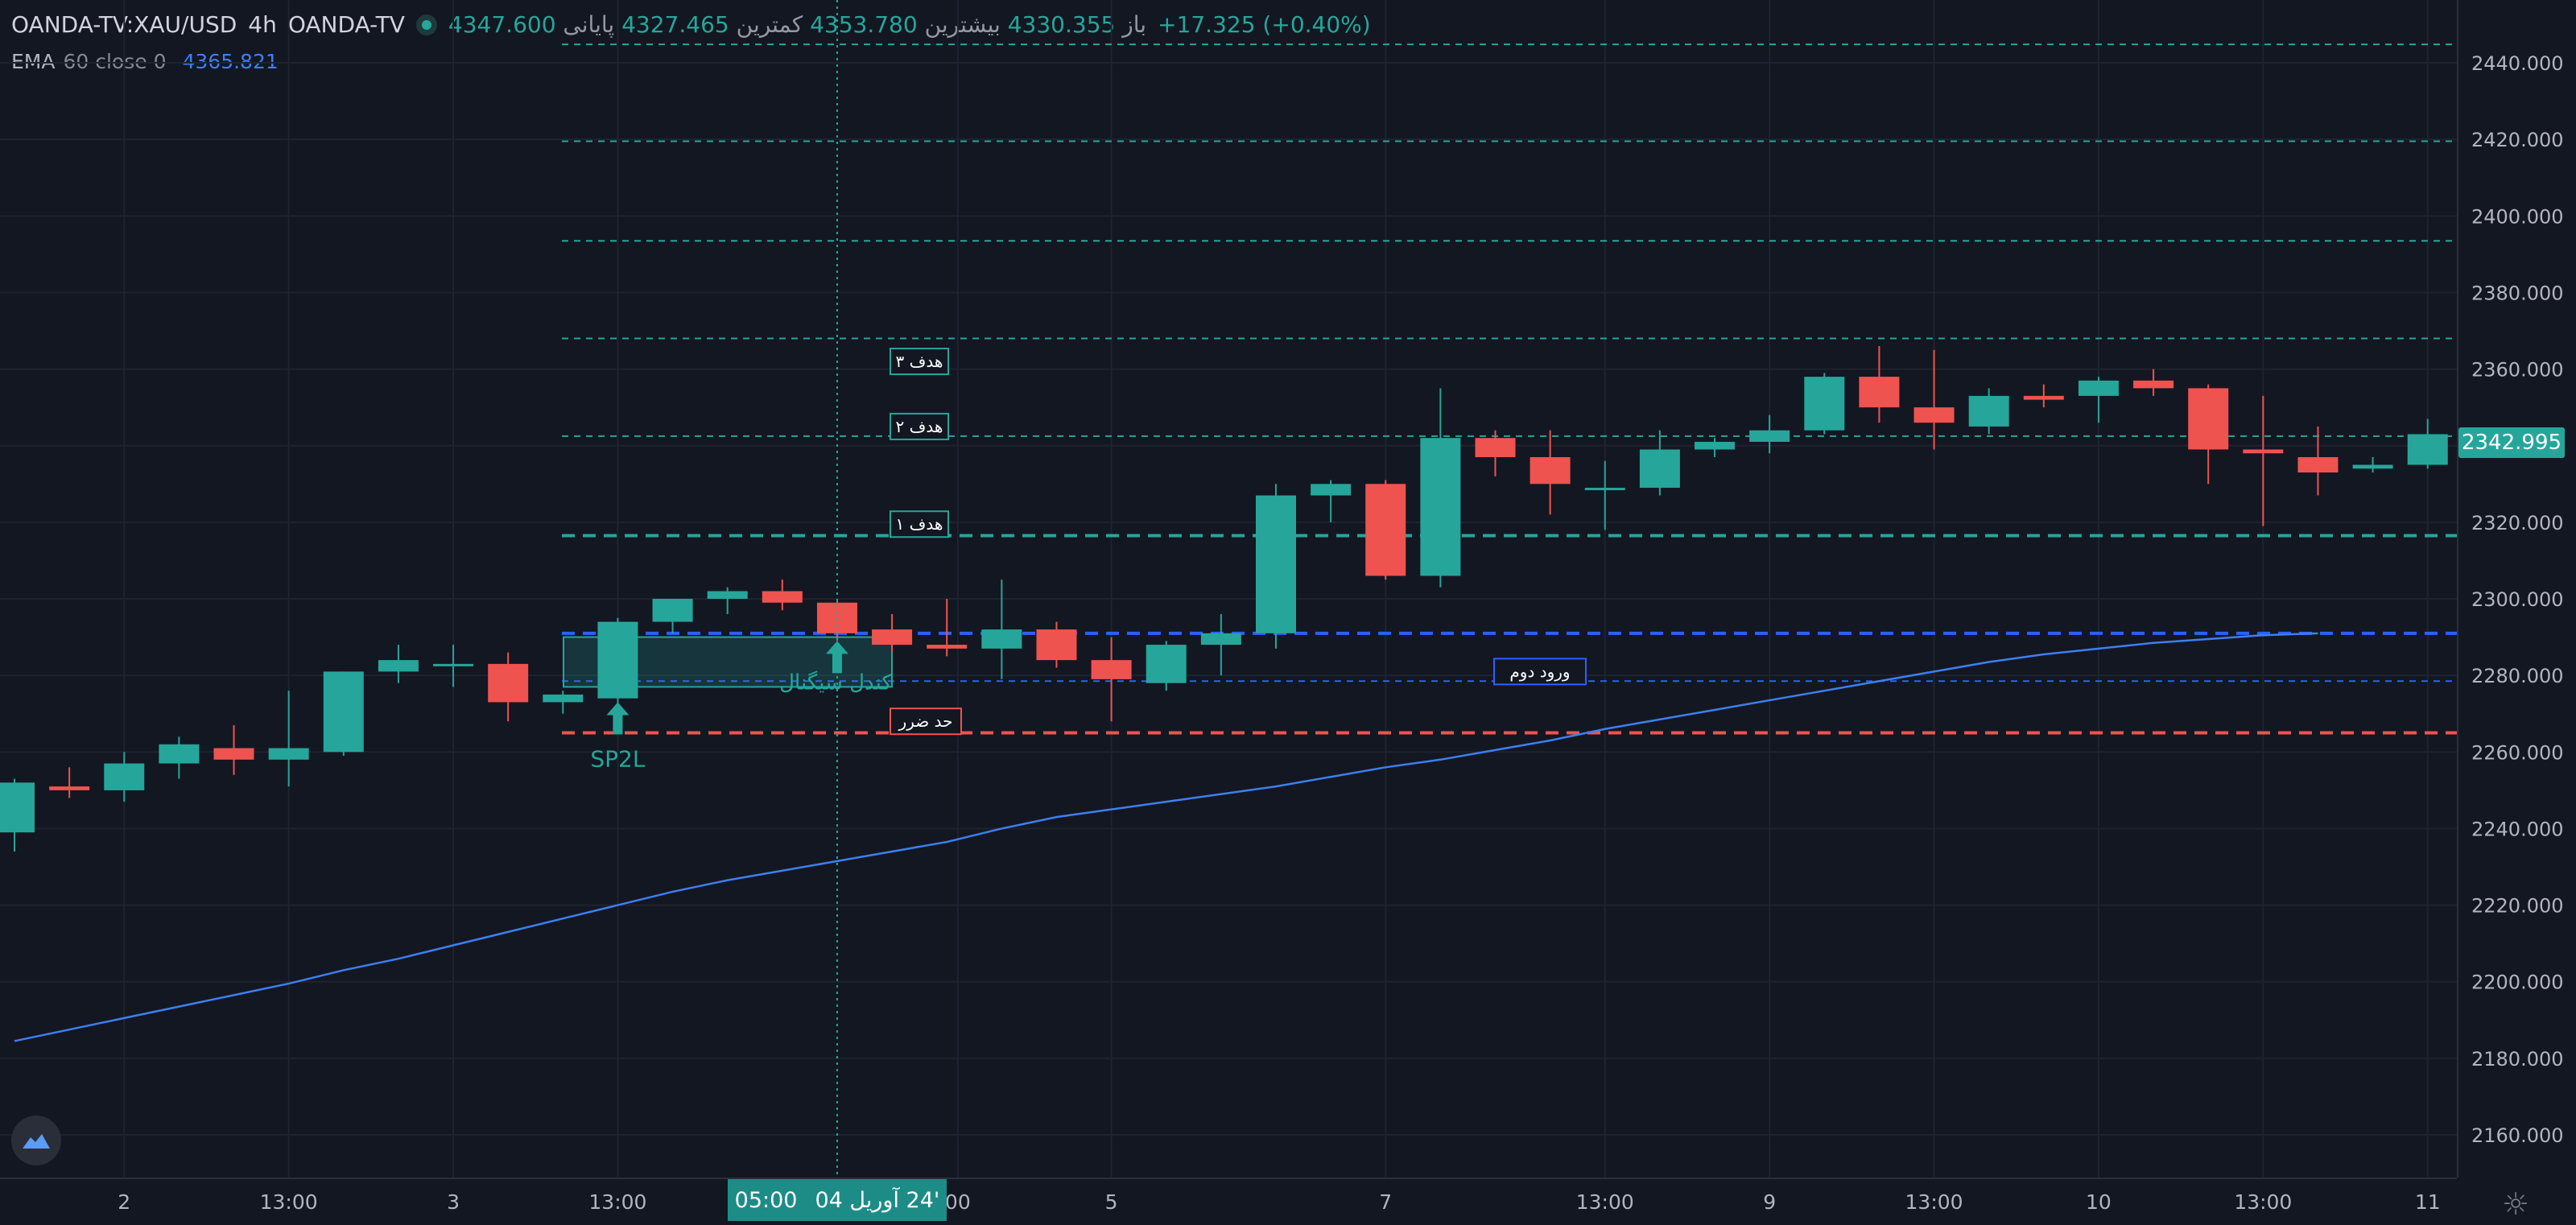  What do you see at coordinates (2517, 906) in the screenshot?
I see `price-tick-label: 2220.000` at bounding box center [2517, 906].